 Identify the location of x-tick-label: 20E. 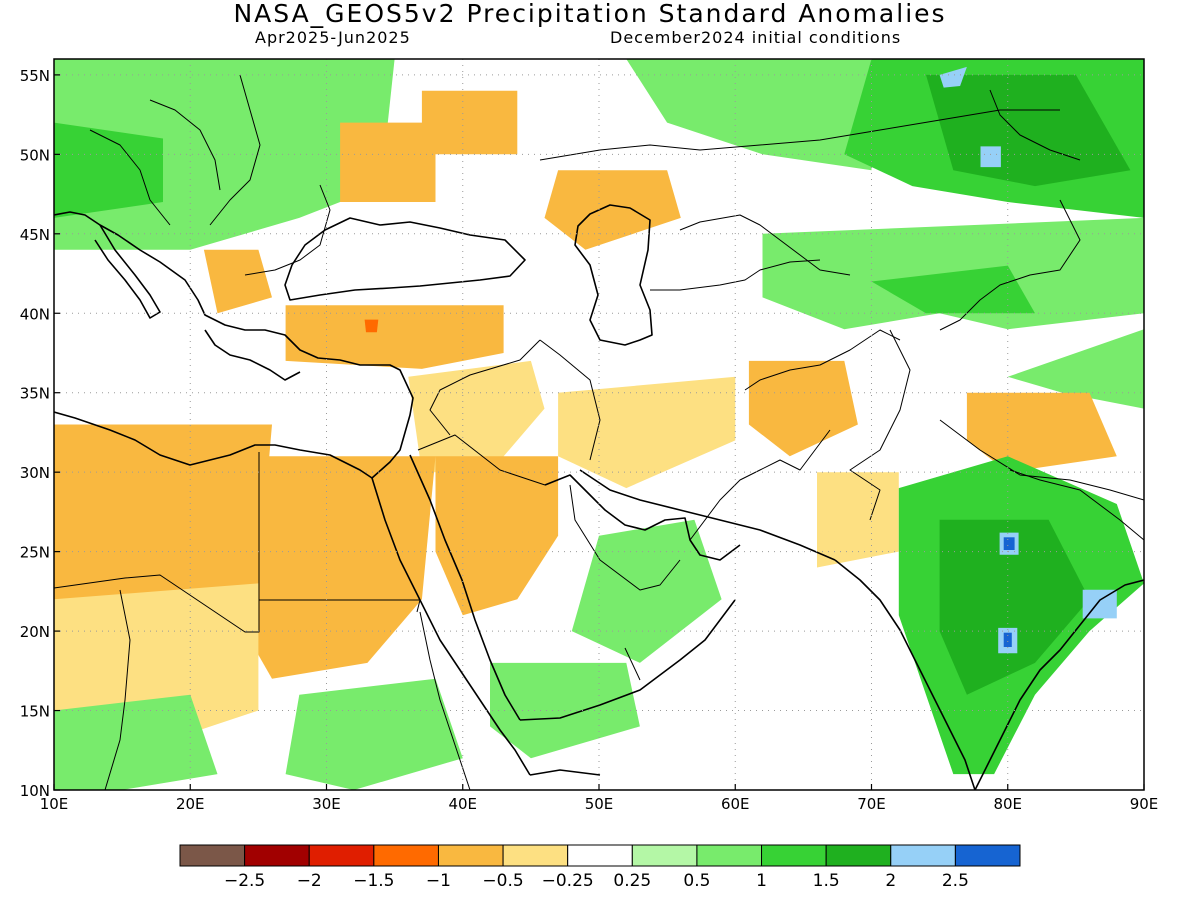
(190, 804).